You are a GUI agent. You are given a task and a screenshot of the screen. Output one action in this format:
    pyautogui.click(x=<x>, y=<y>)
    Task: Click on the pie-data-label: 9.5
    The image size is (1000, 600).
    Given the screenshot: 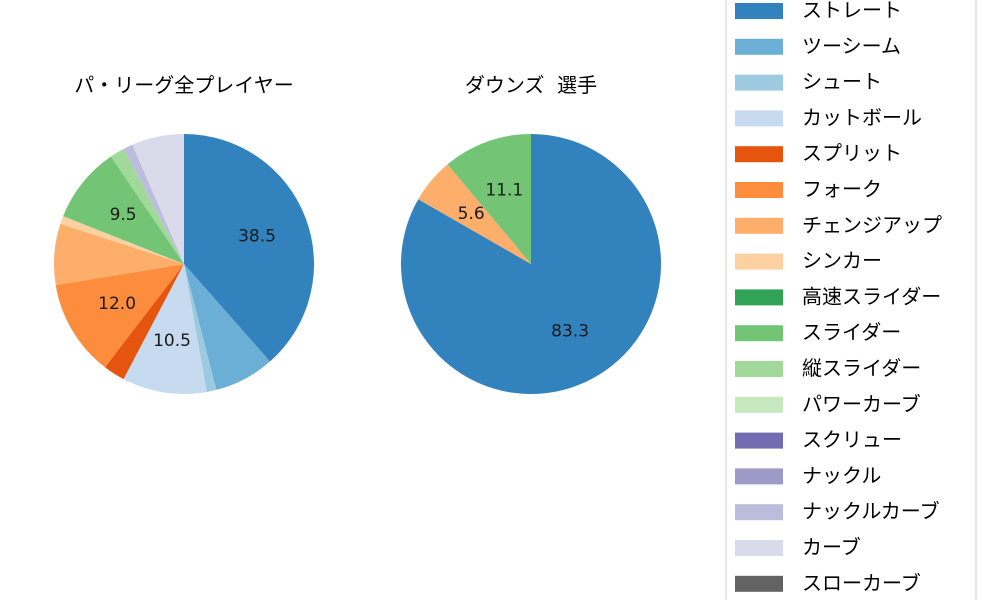 What is the action you would take?
    pyautogui.click(x=123, y=215)
    